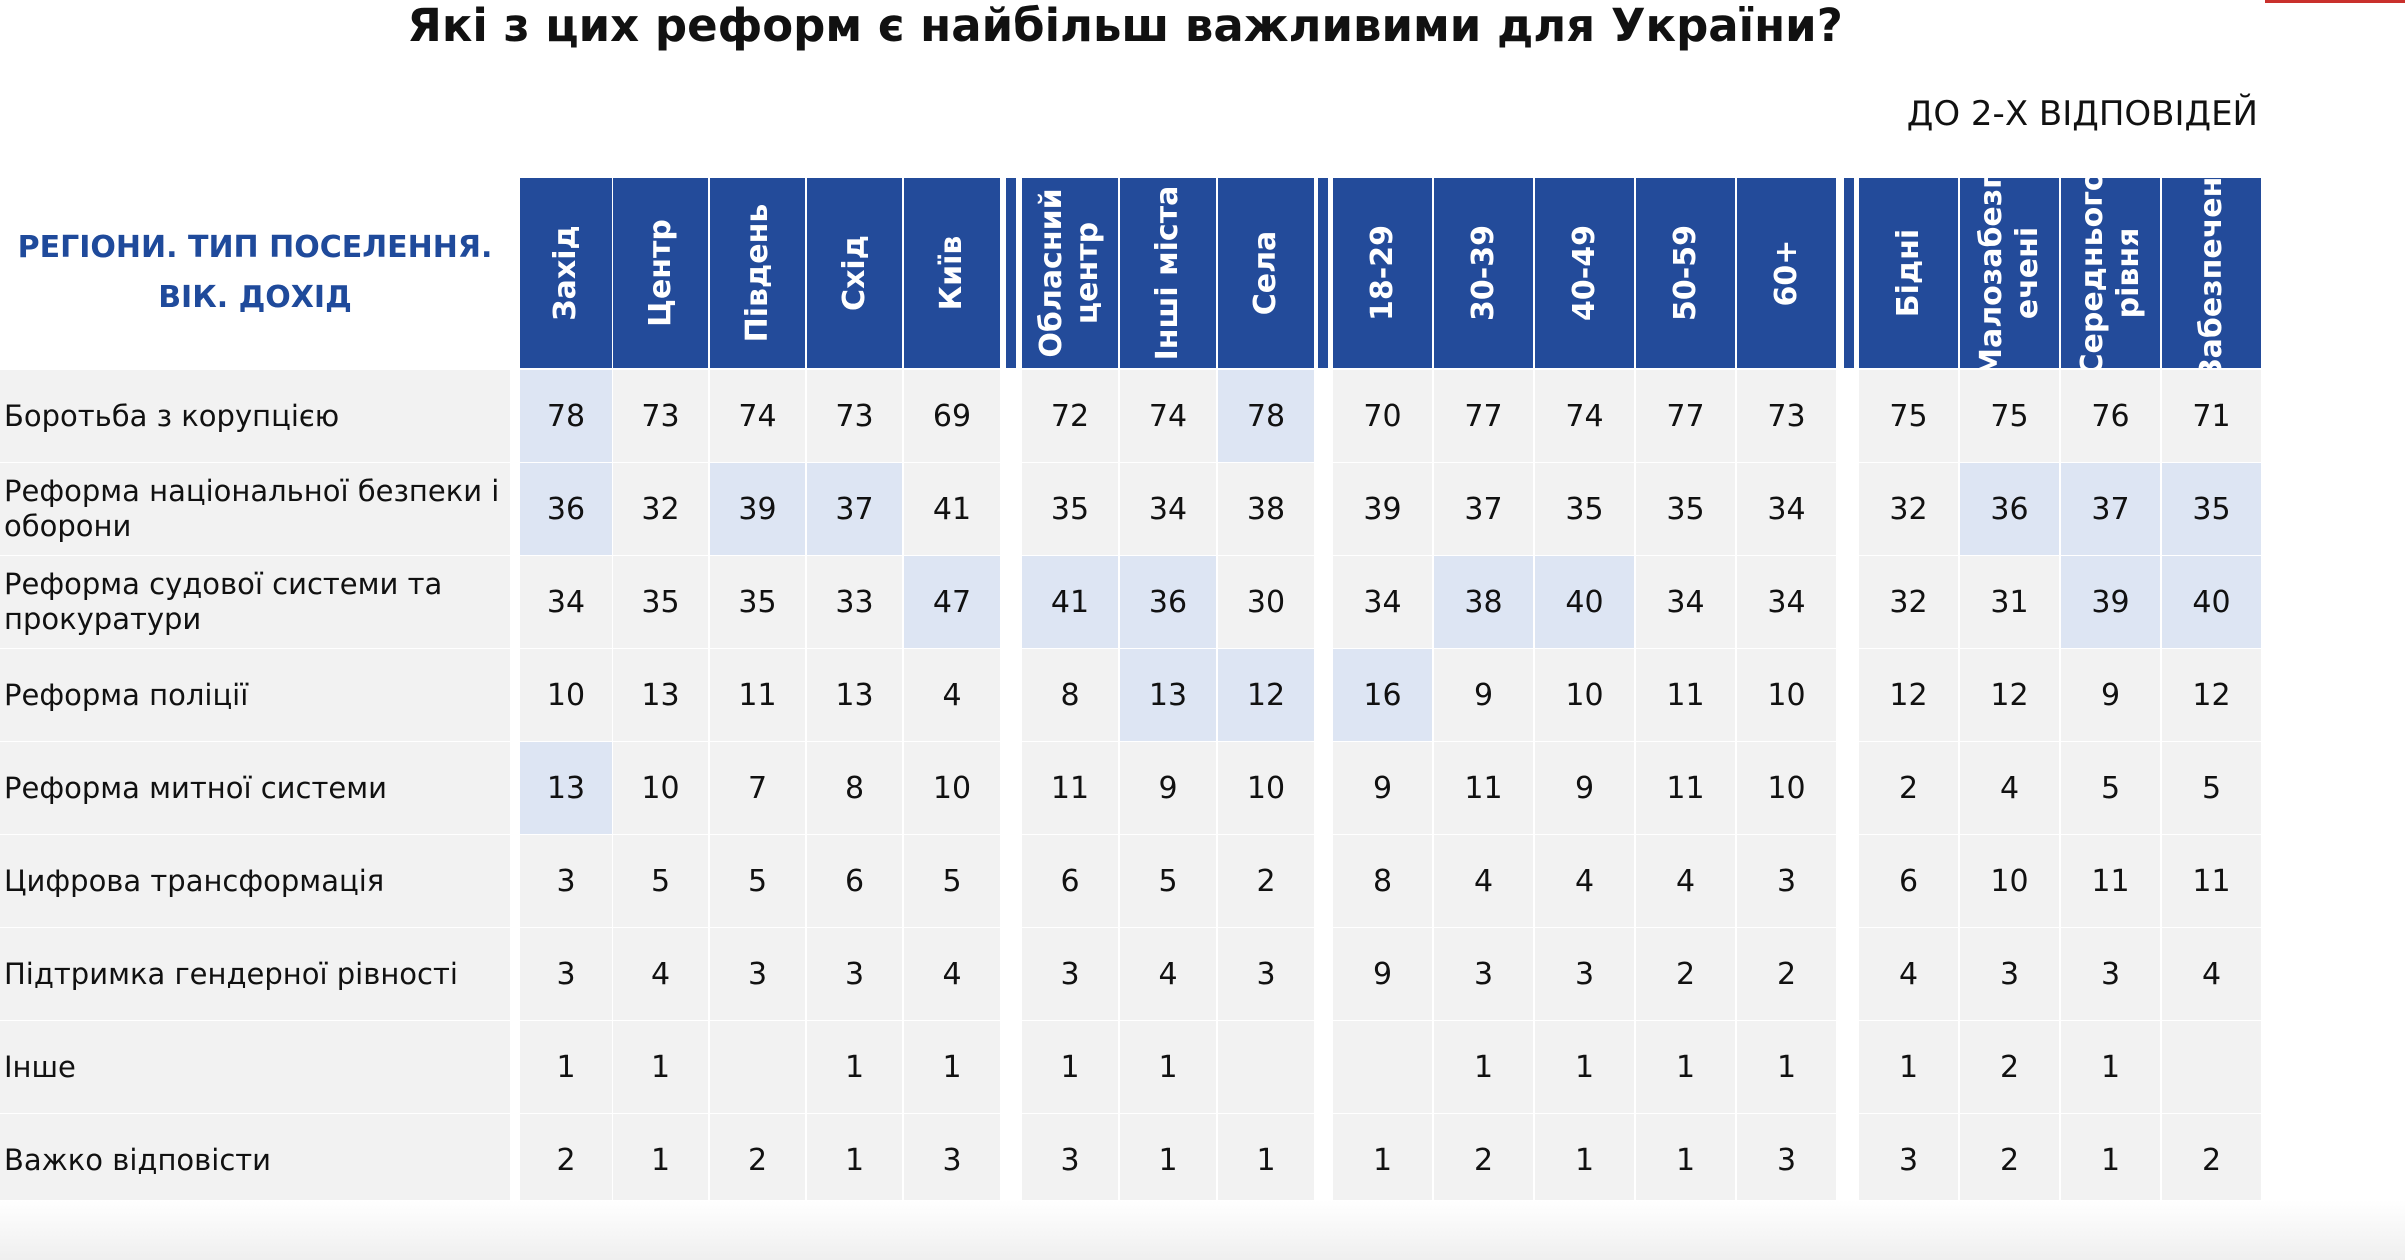  Describe the element at coordinates (952, 509) in the screenshot. I see `table-cell: 41` at that location.